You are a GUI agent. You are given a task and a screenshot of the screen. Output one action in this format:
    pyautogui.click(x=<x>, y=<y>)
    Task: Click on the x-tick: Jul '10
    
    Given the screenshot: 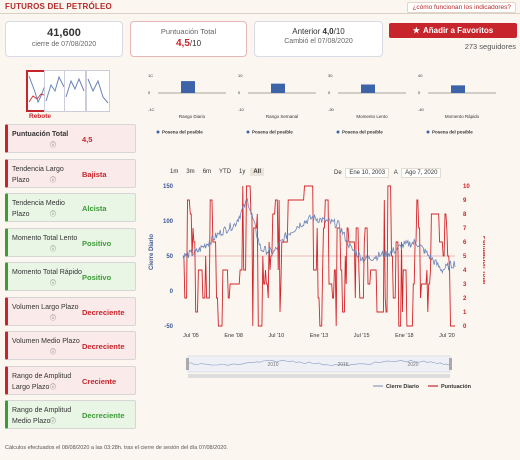 What is the action you would take?
    pyautogui.click(x=276, y=336)
    